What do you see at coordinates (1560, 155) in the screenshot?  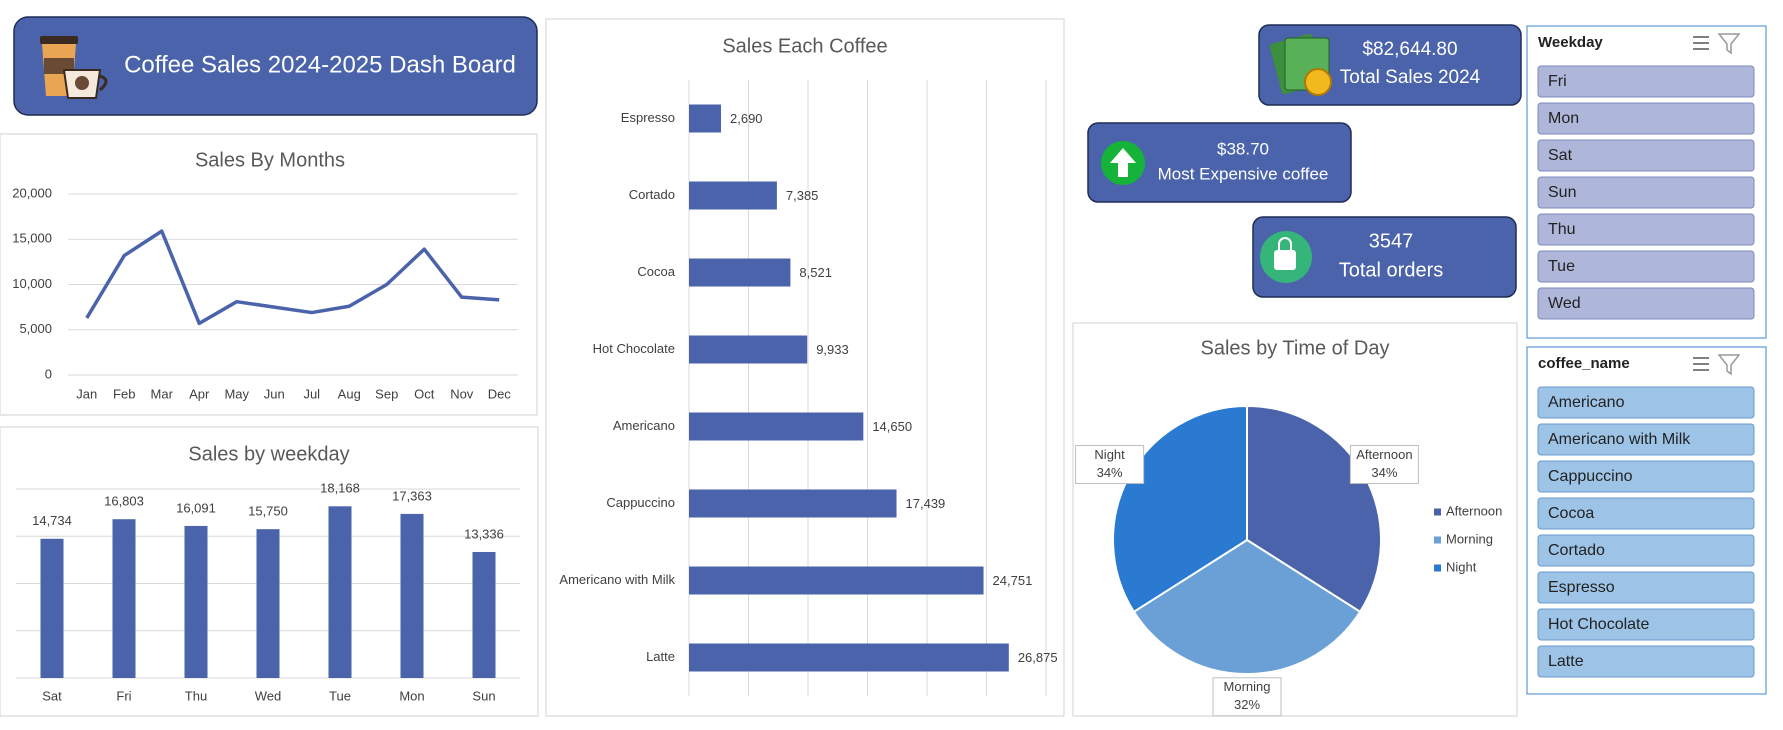 I see `slicer-item-label: Sat` at bounding box center [1560, 155].